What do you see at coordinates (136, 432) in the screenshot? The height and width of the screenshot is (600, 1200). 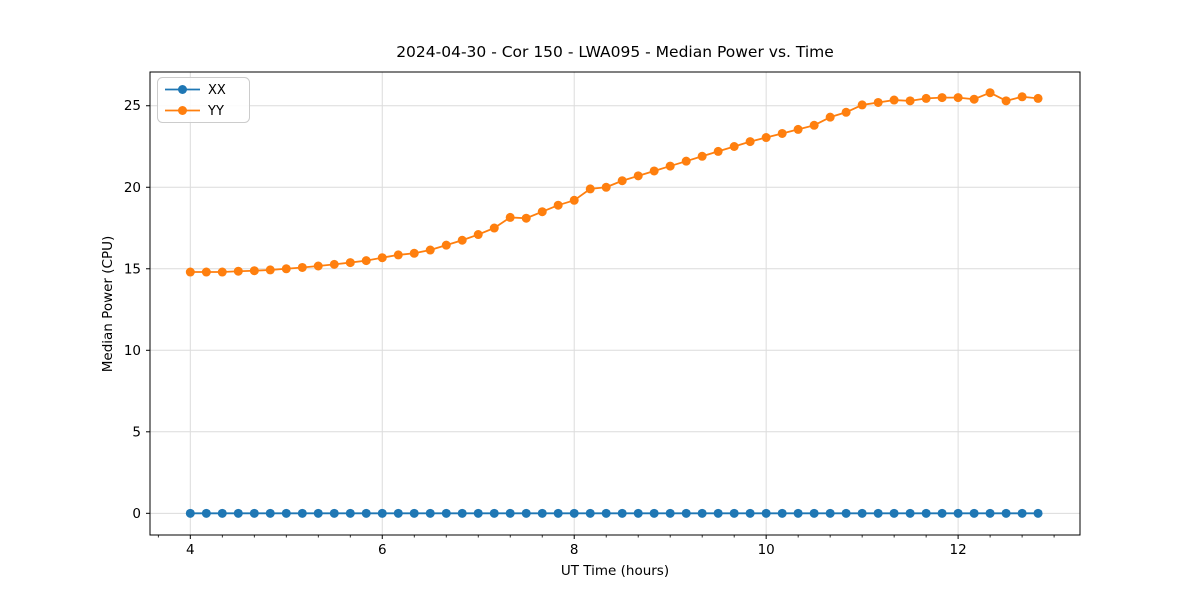 I see `y-tick-label: 5` at bounding box center [136, 432].